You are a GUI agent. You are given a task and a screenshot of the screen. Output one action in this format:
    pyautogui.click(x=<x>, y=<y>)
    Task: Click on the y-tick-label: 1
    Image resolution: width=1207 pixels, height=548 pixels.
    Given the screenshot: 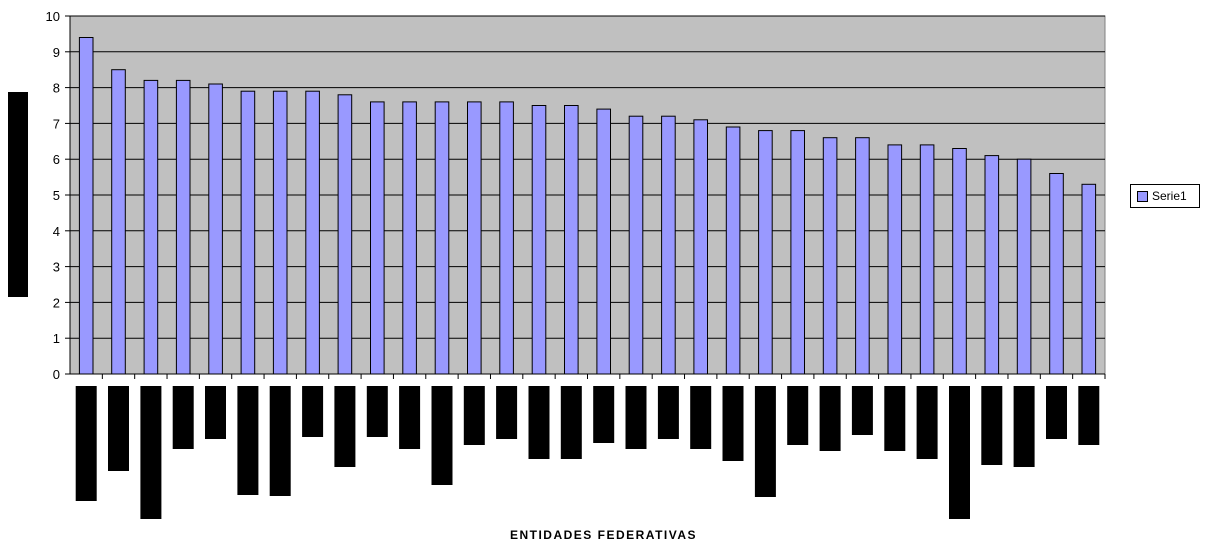 What is the action you would take?
    pyautogui.click(x=56, y=338)
    